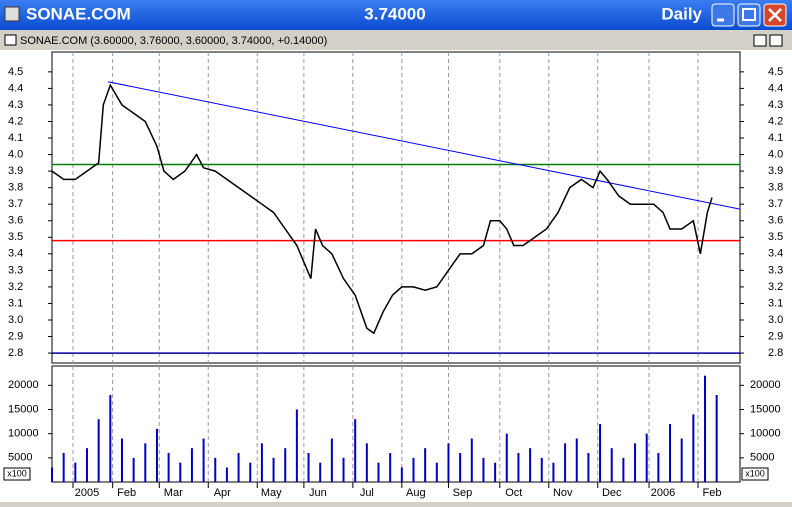 The image size is (792, 507). What do you see at coordinates (173, 493) in the screenshot?
I see `x-tick-label: Mar` at bounding box center [173, 493].